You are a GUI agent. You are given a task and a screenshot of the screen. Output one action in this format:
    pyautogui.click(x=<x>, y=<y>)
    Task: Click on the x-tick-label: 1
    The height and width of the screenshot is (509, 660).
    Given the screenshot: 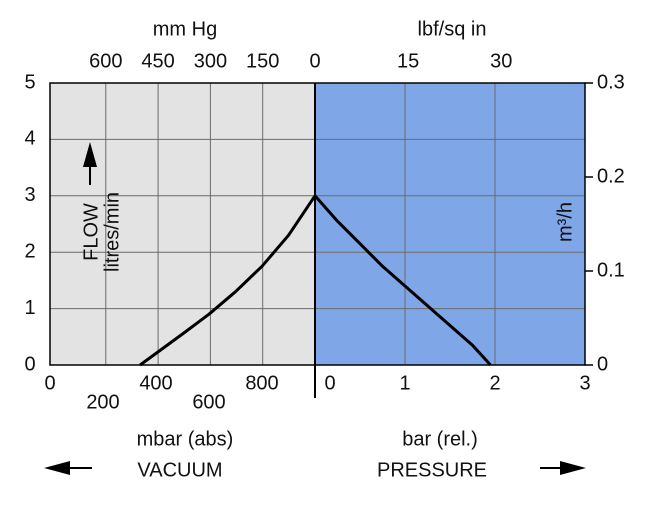 What is the action you would take?
    pyautogui.click(x=404, y=383)
    